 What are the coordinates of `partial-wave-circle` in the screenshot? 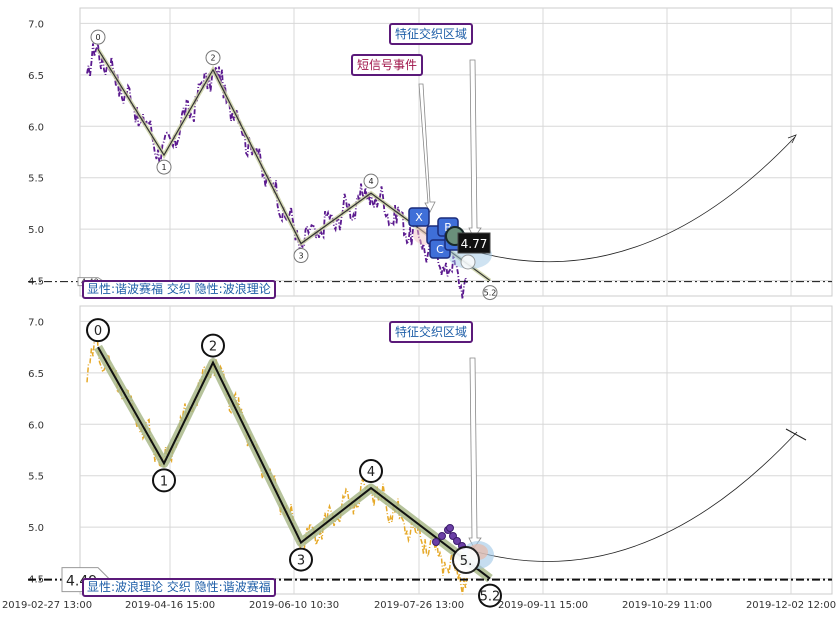 It's located at (466, 560).